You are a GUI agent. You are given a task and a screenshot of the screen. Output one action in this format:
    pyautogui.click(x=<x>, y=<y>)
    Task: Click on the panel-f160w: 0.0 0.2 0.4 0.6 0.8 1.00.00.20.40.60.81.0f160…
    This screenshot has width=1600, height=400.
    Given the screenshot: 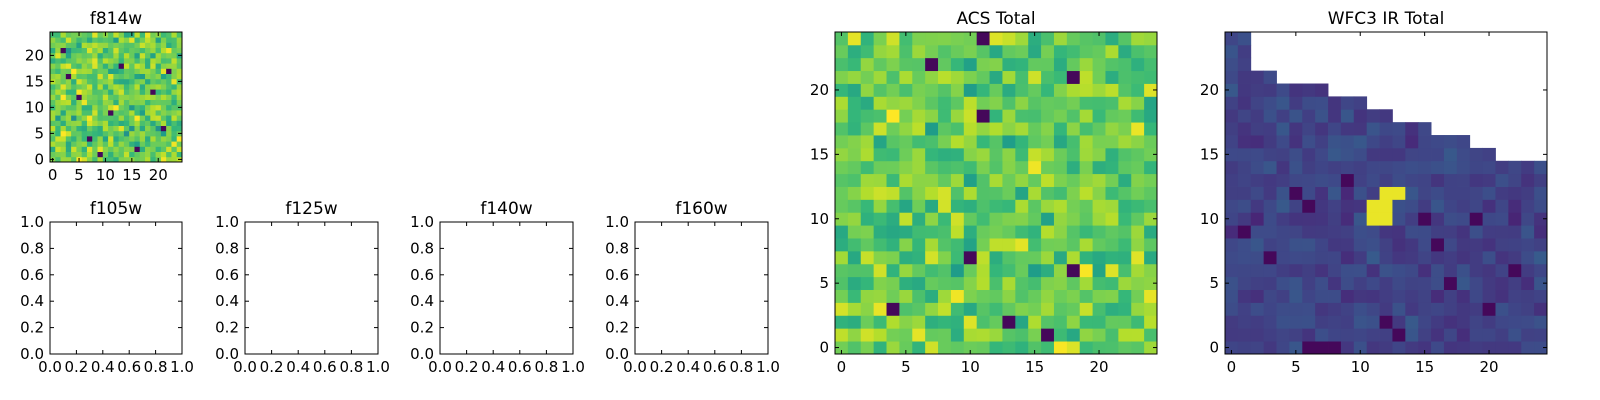 What is the action you would take?
    pyautogui.click(x=692, y=287)
    